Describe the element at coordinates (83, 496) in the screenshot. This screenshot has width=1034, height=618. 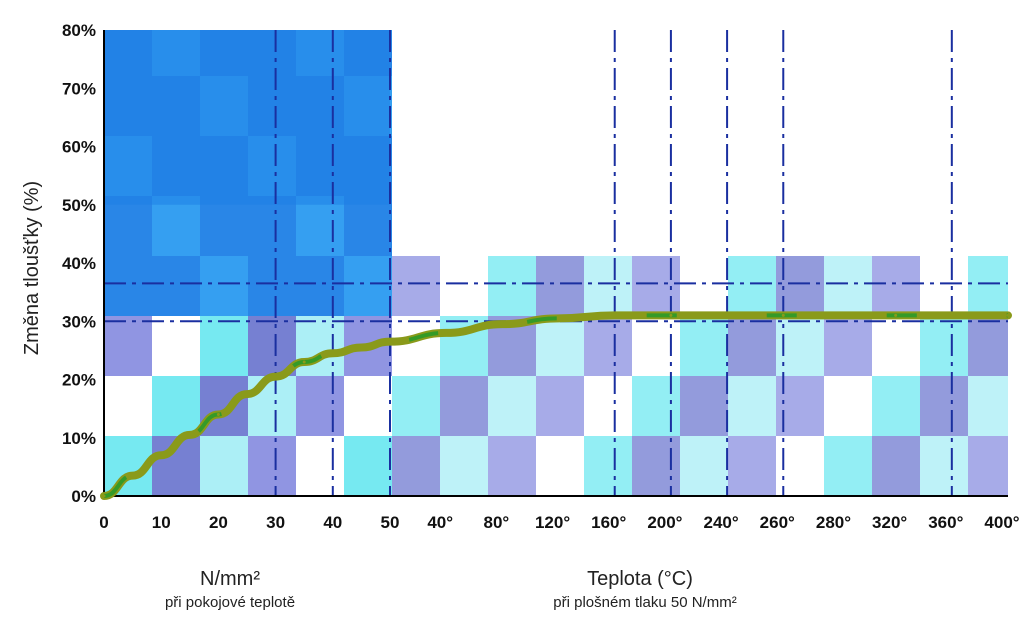
I see `y-tick-label: 0%` at that location.